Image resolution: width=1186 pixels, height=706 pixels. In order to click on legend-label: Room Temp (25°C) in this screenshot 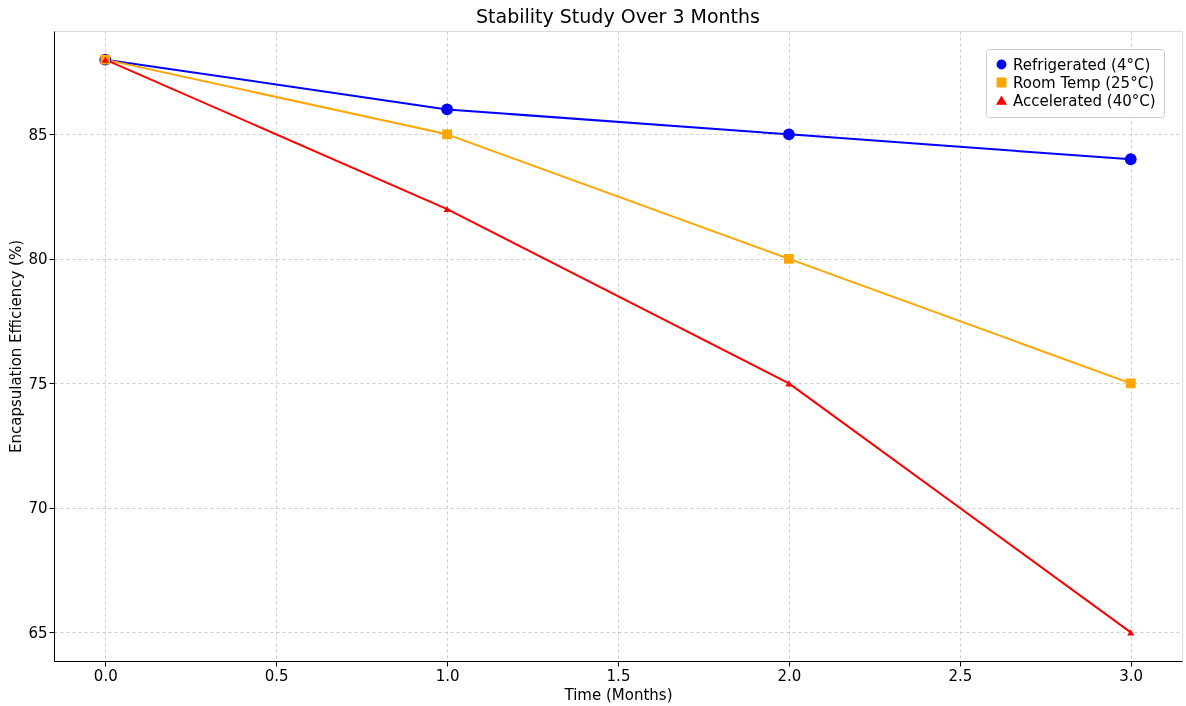, I will do `click(1083, 82)`.